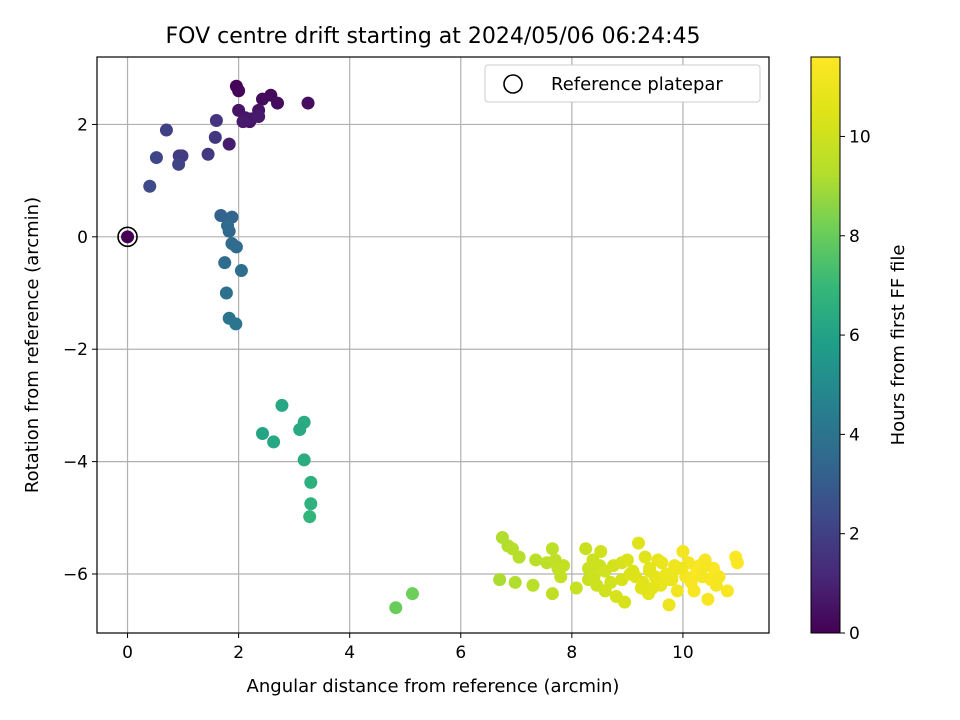 The height and width of the screenshot is (720, 960). I want to click on colorbar-tick-label: 0, so click(854, 634).